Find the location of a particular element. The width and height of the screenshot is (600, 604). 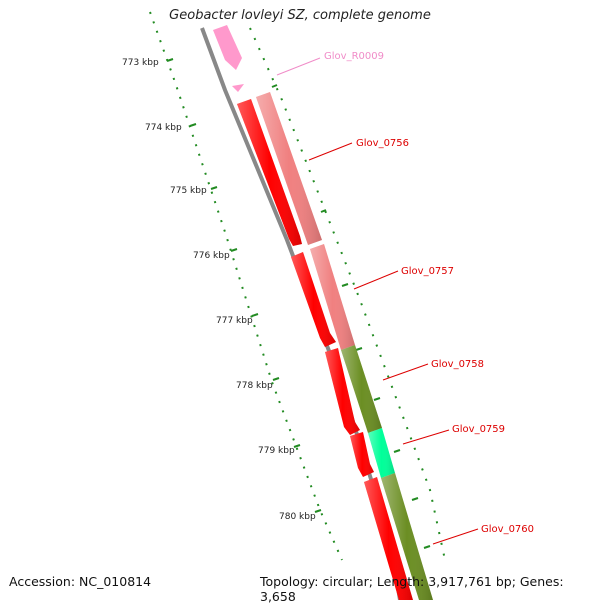

gene-label-glov-0760: Glov_0760 is located at coordinates (507, 529).